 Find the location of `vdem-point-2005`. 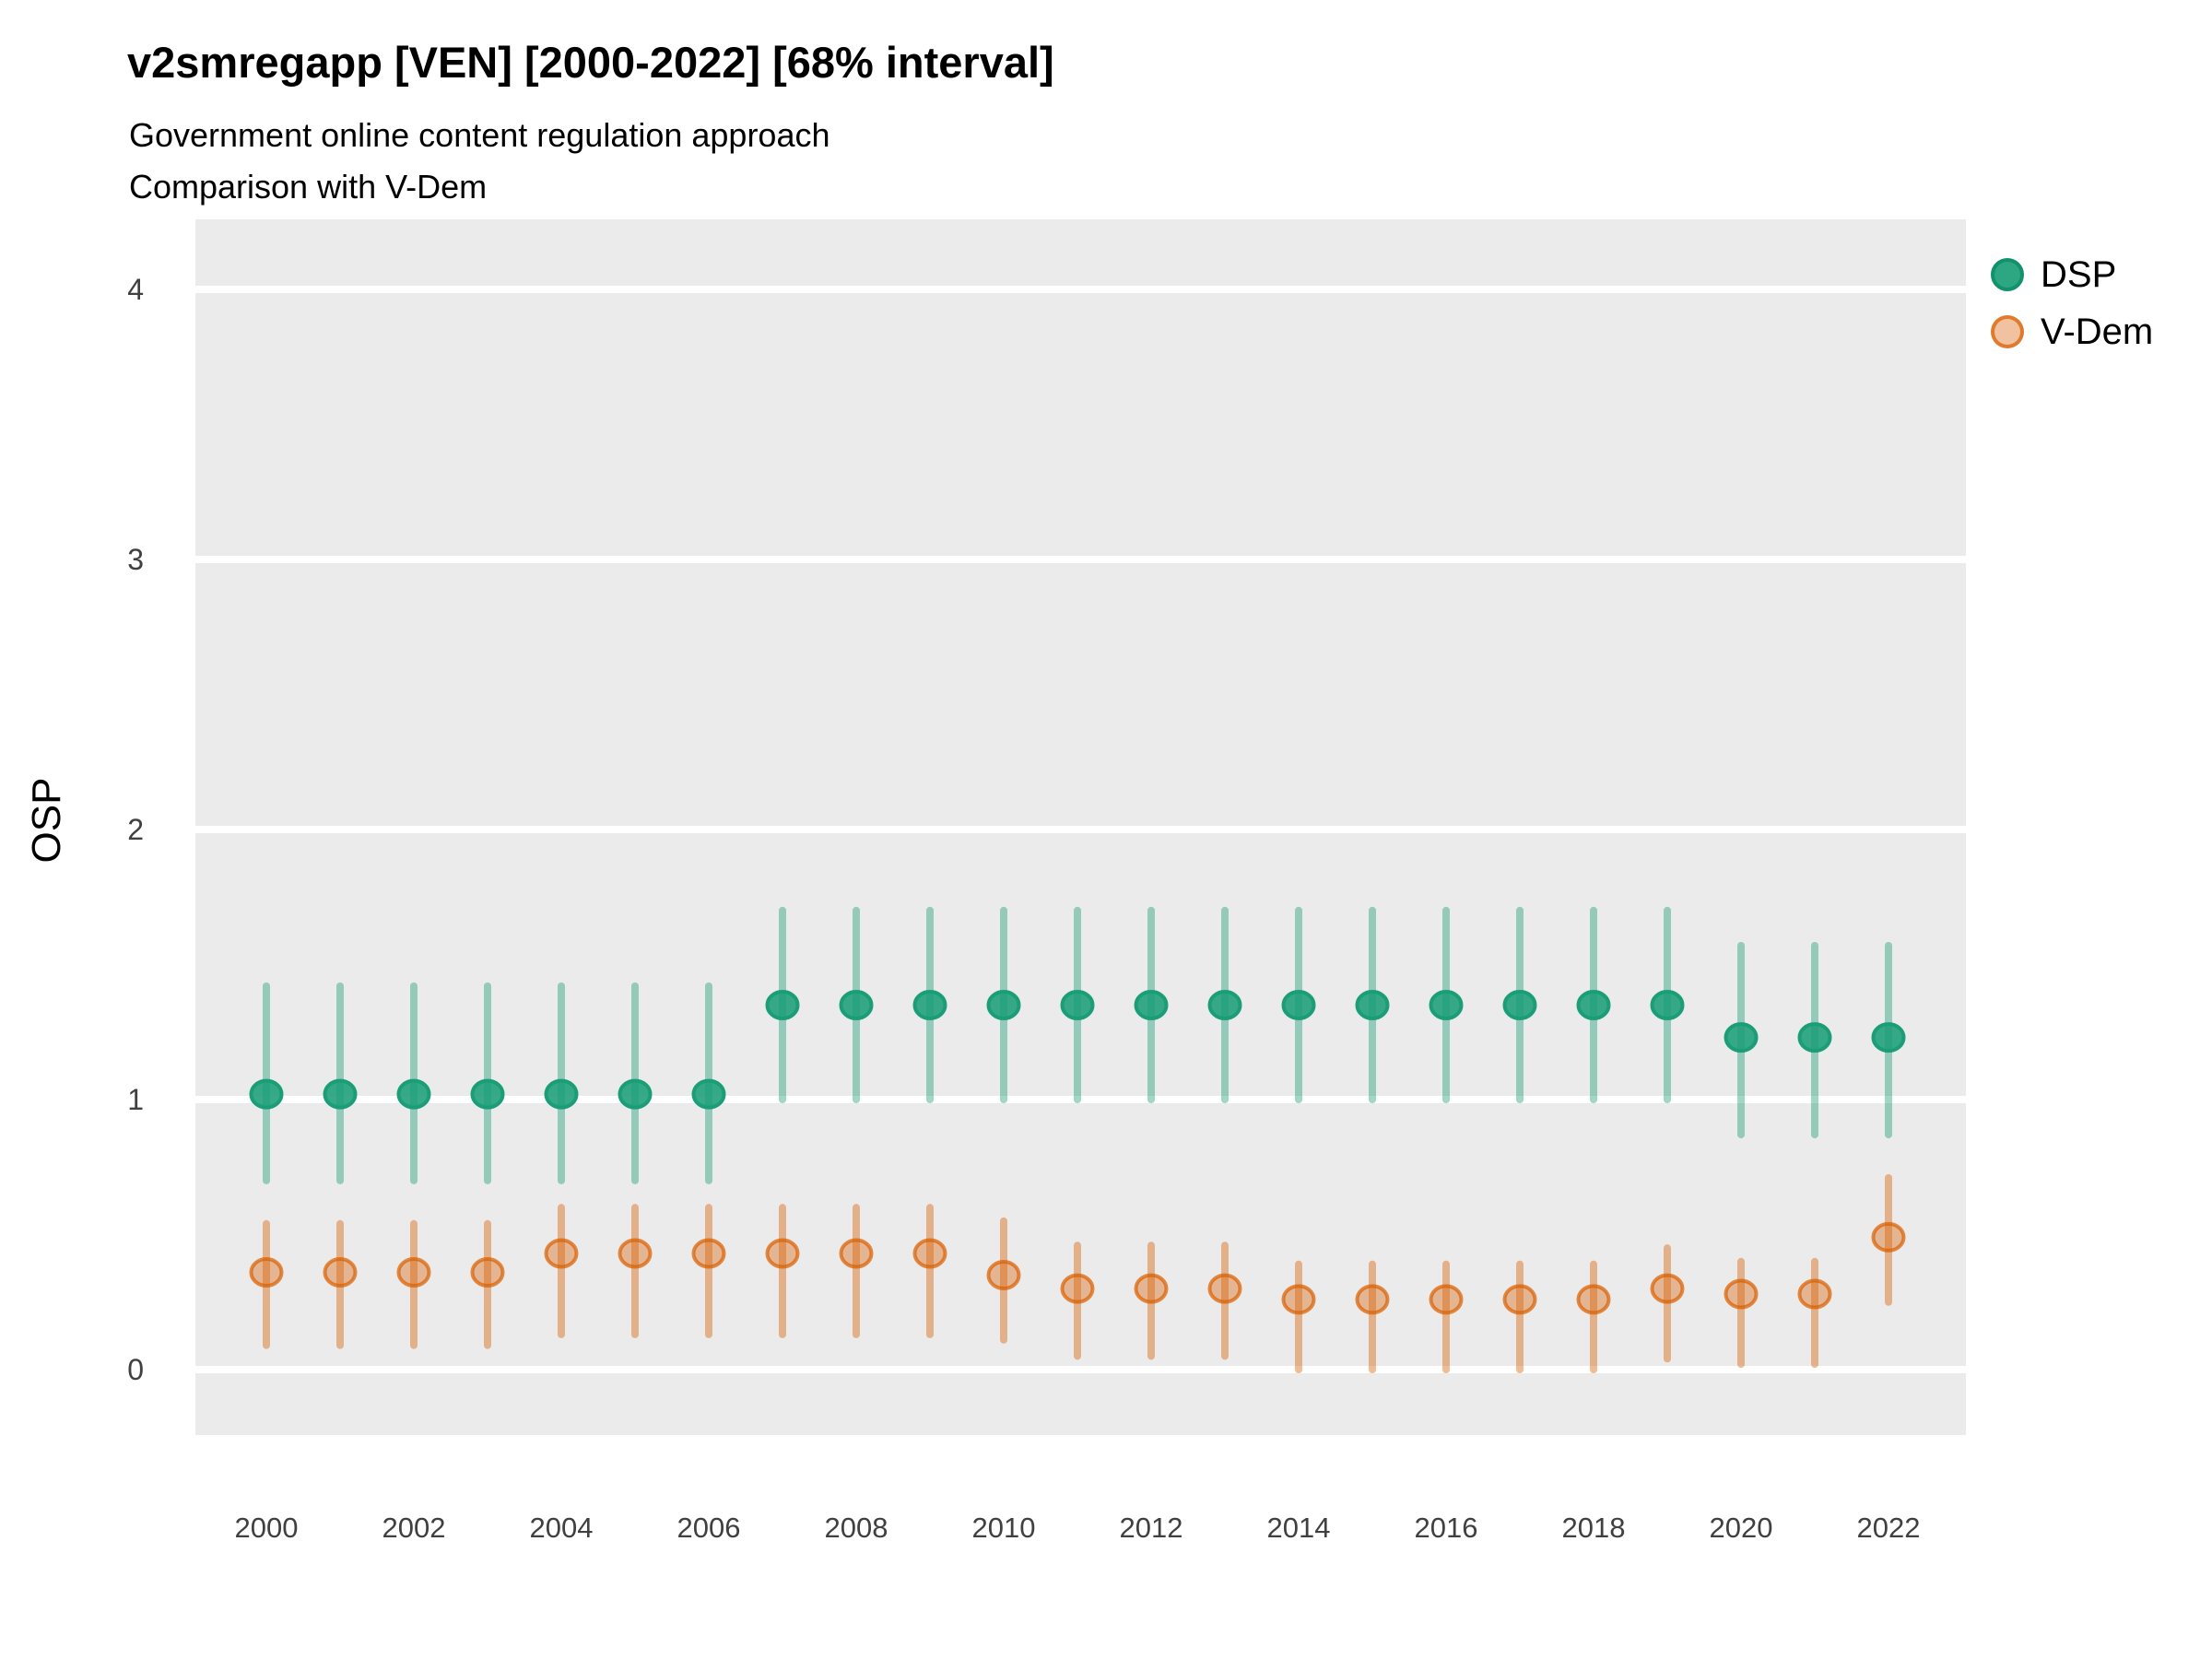

vdem-point-2005 is located at coordinates (635, 1253).